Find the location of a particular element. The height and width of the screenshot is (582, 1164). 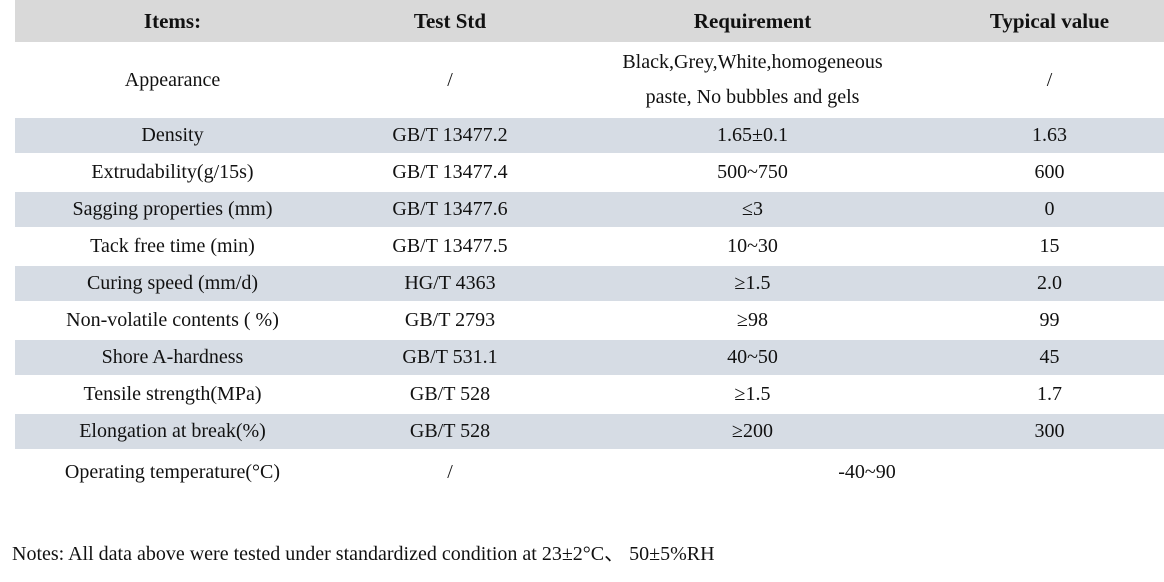

cell-test-std: HG/T 4363 is located at coordinates (450, 284).